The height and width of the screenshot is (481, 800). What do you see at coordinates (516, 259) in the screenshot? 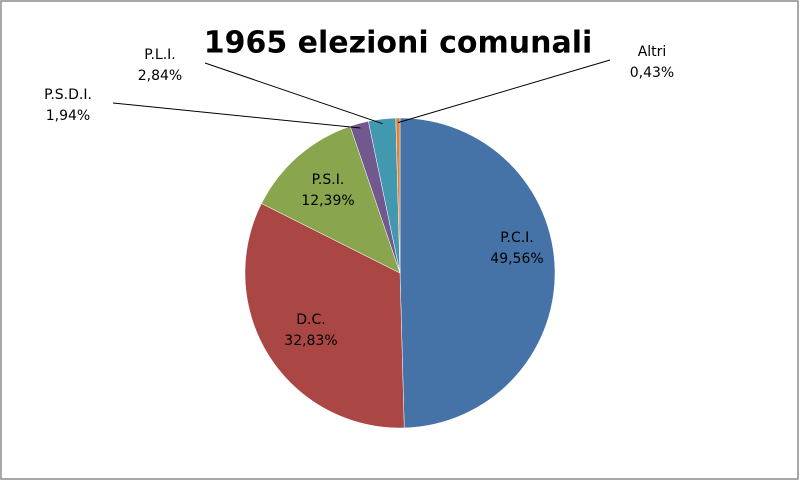
I see `slice-value-label: 49,56%` at bounding box center [516, 259].